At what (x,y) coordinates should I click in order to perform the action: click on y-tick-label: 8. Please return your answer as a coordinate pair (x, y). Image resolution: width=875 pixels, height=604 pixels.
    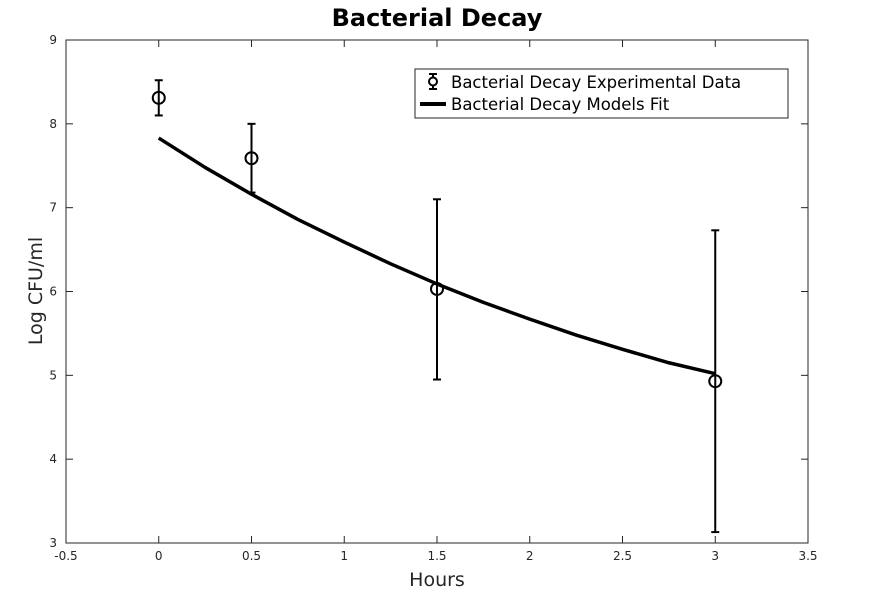
    Looking at the image, I should click on (53, 124).